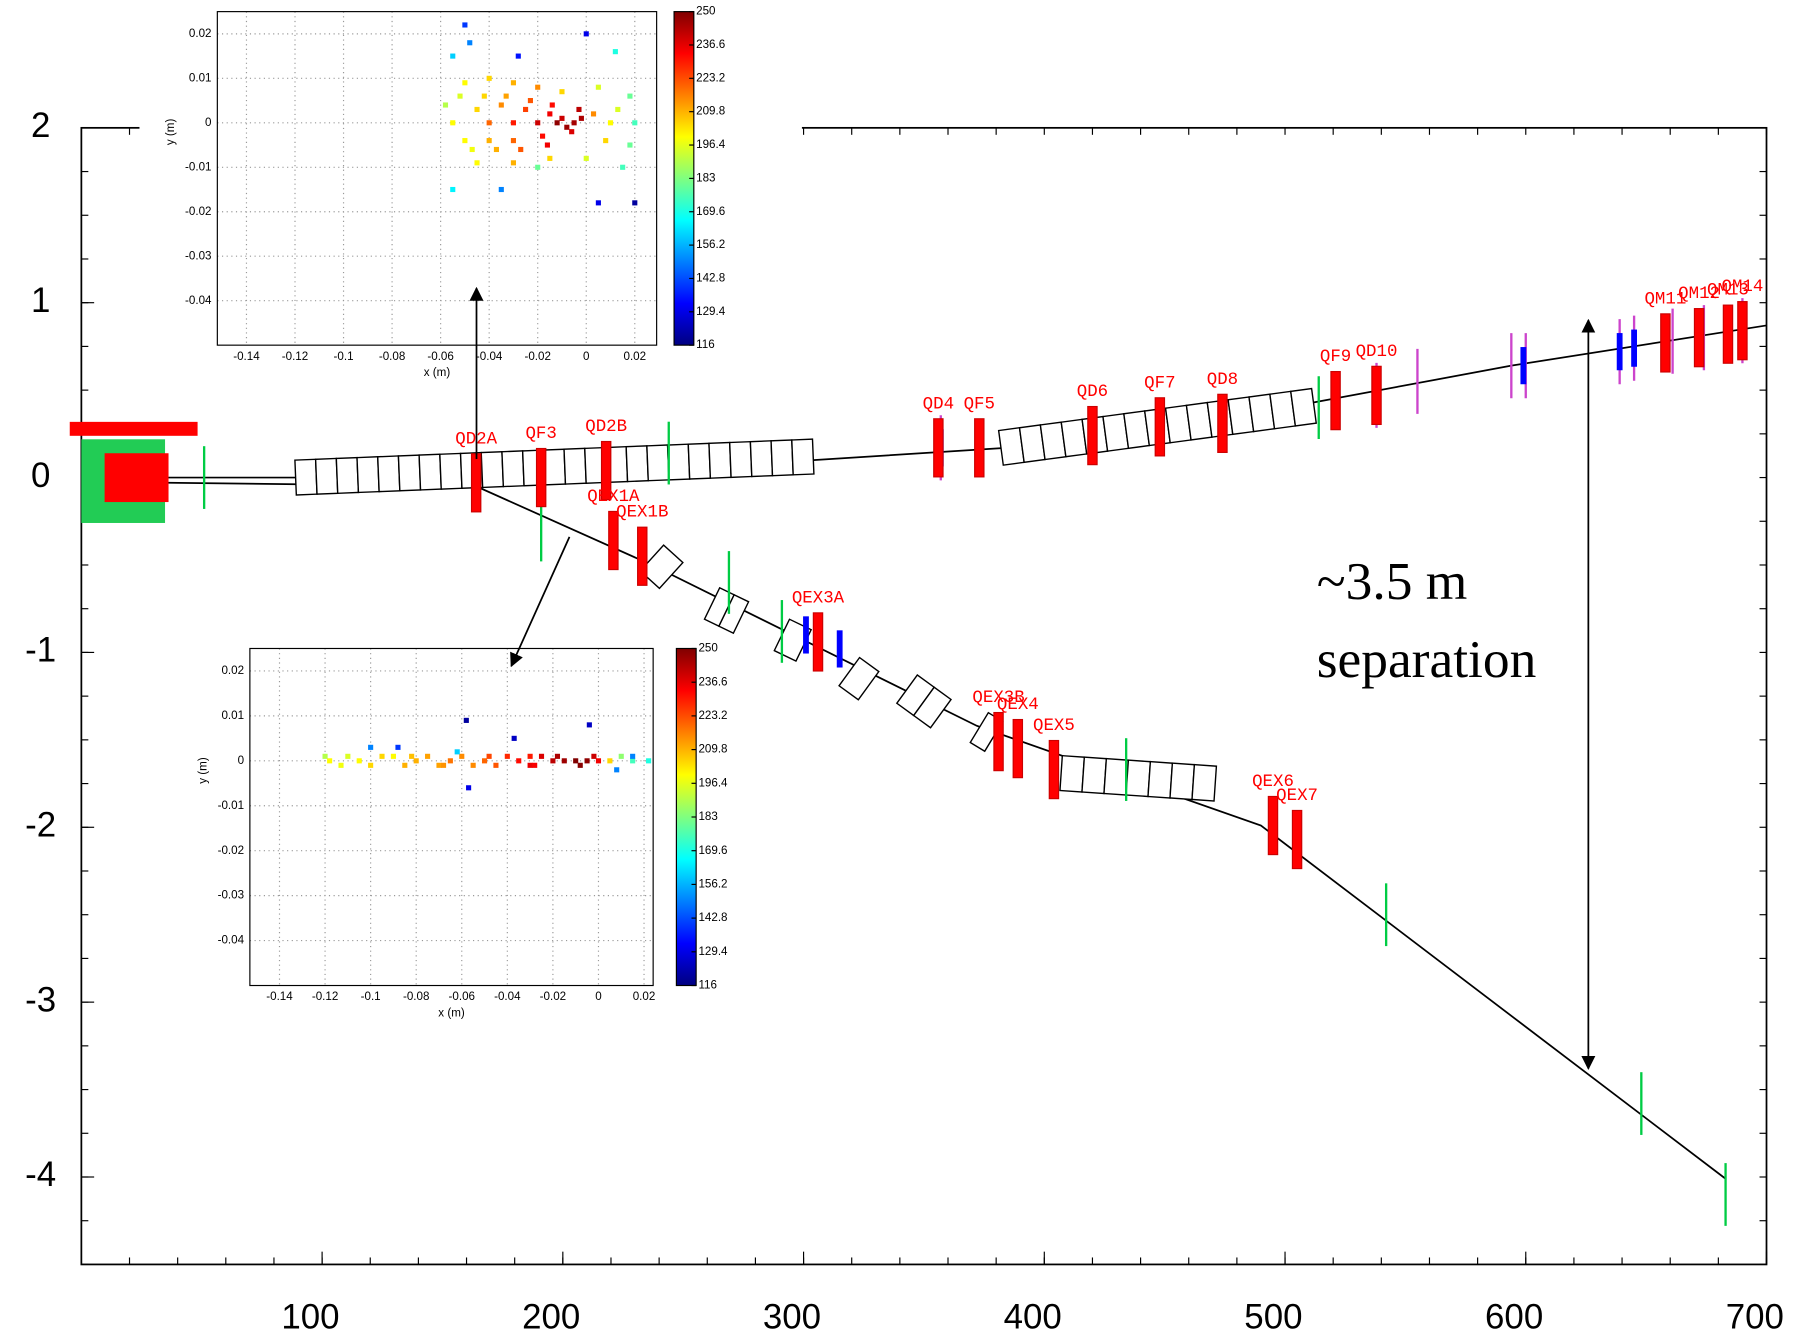 This screenshot has height=1333, width=1813. I want to click on axes-frame, so click(451, 817).